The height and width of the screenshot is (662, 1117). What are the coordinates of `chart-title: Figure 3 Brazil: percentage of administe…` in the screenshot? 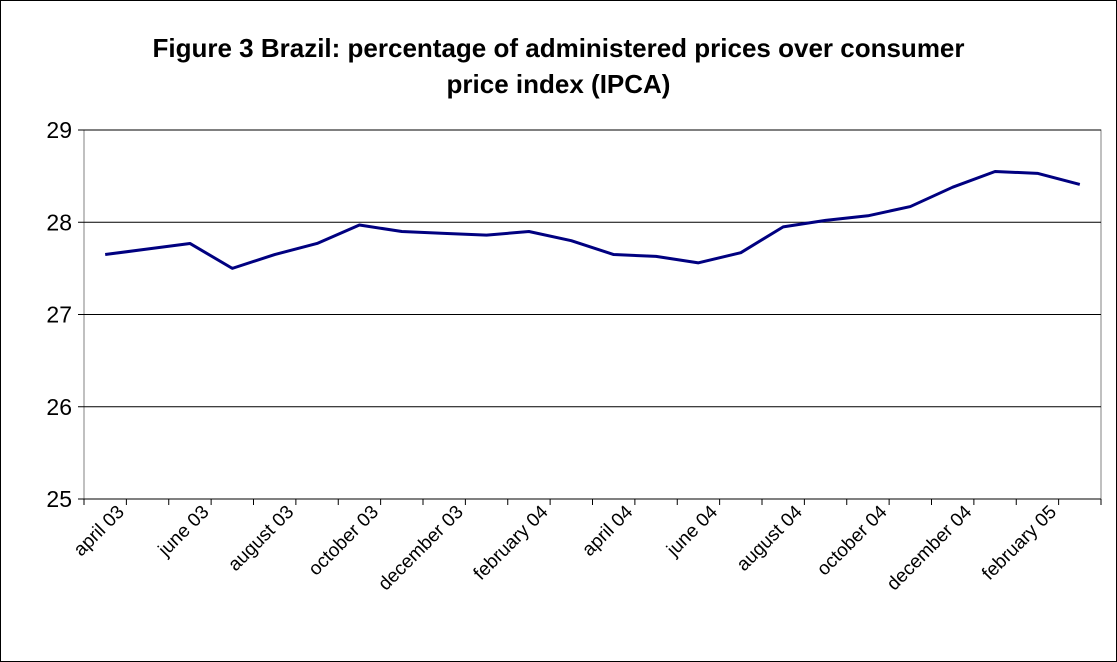 It's located at (558, 66).